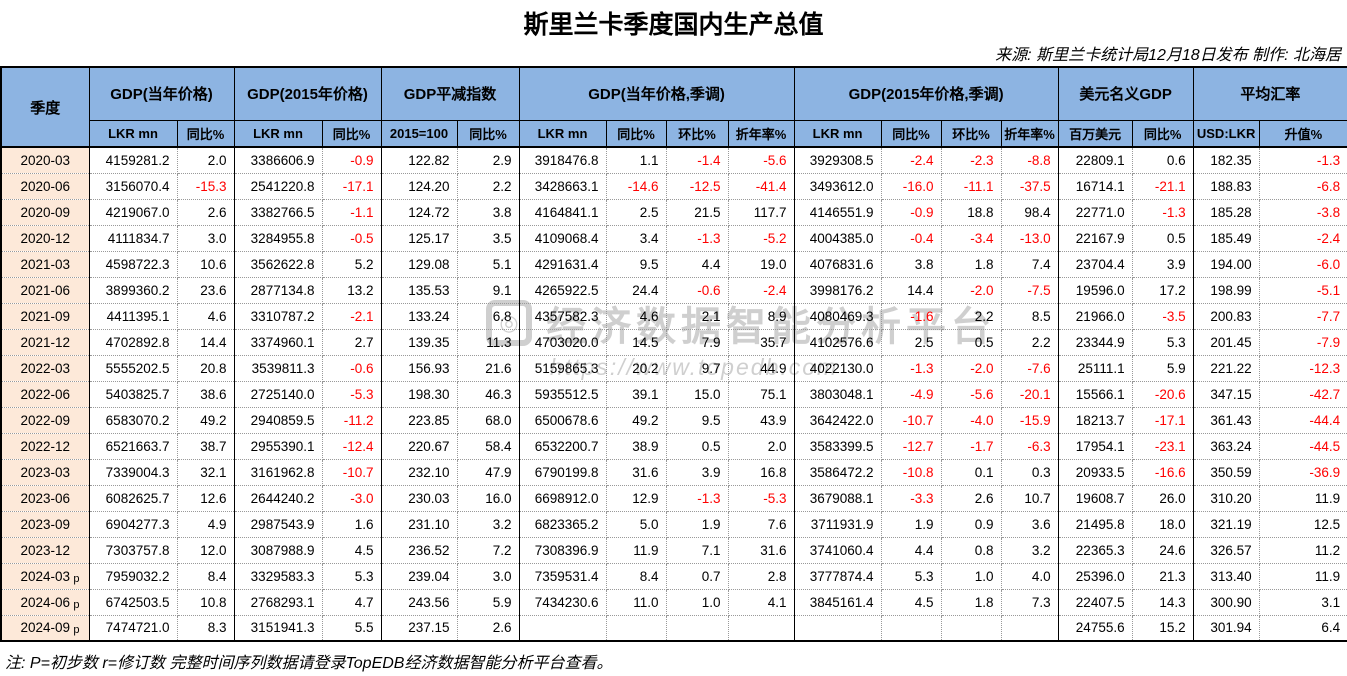 Image resolution: width=1347 pixels, height=676 pixels. I want to click on value-cell: 6.4, so click(1302, 628).